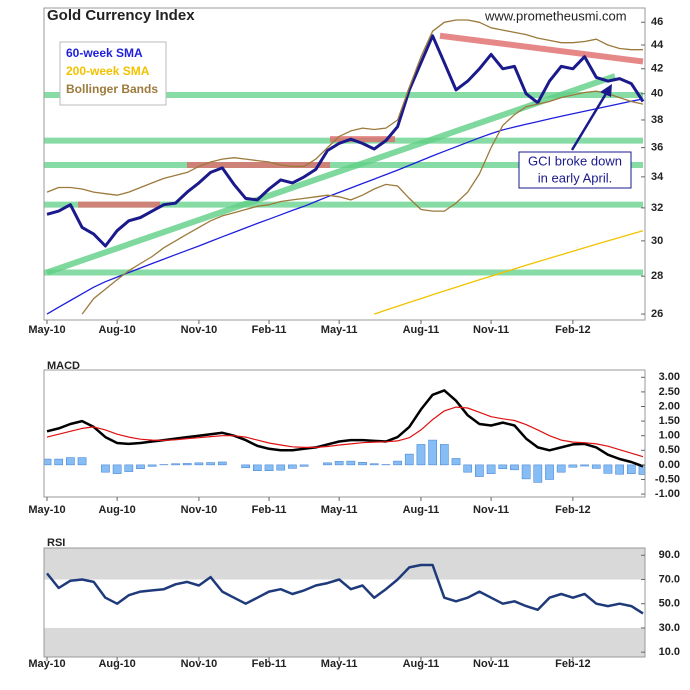 This screenshot has width=690, height=690. Describe the element at coordinates (657, 94) in the screenshot. I see `y-tick-label: 40` at that location.